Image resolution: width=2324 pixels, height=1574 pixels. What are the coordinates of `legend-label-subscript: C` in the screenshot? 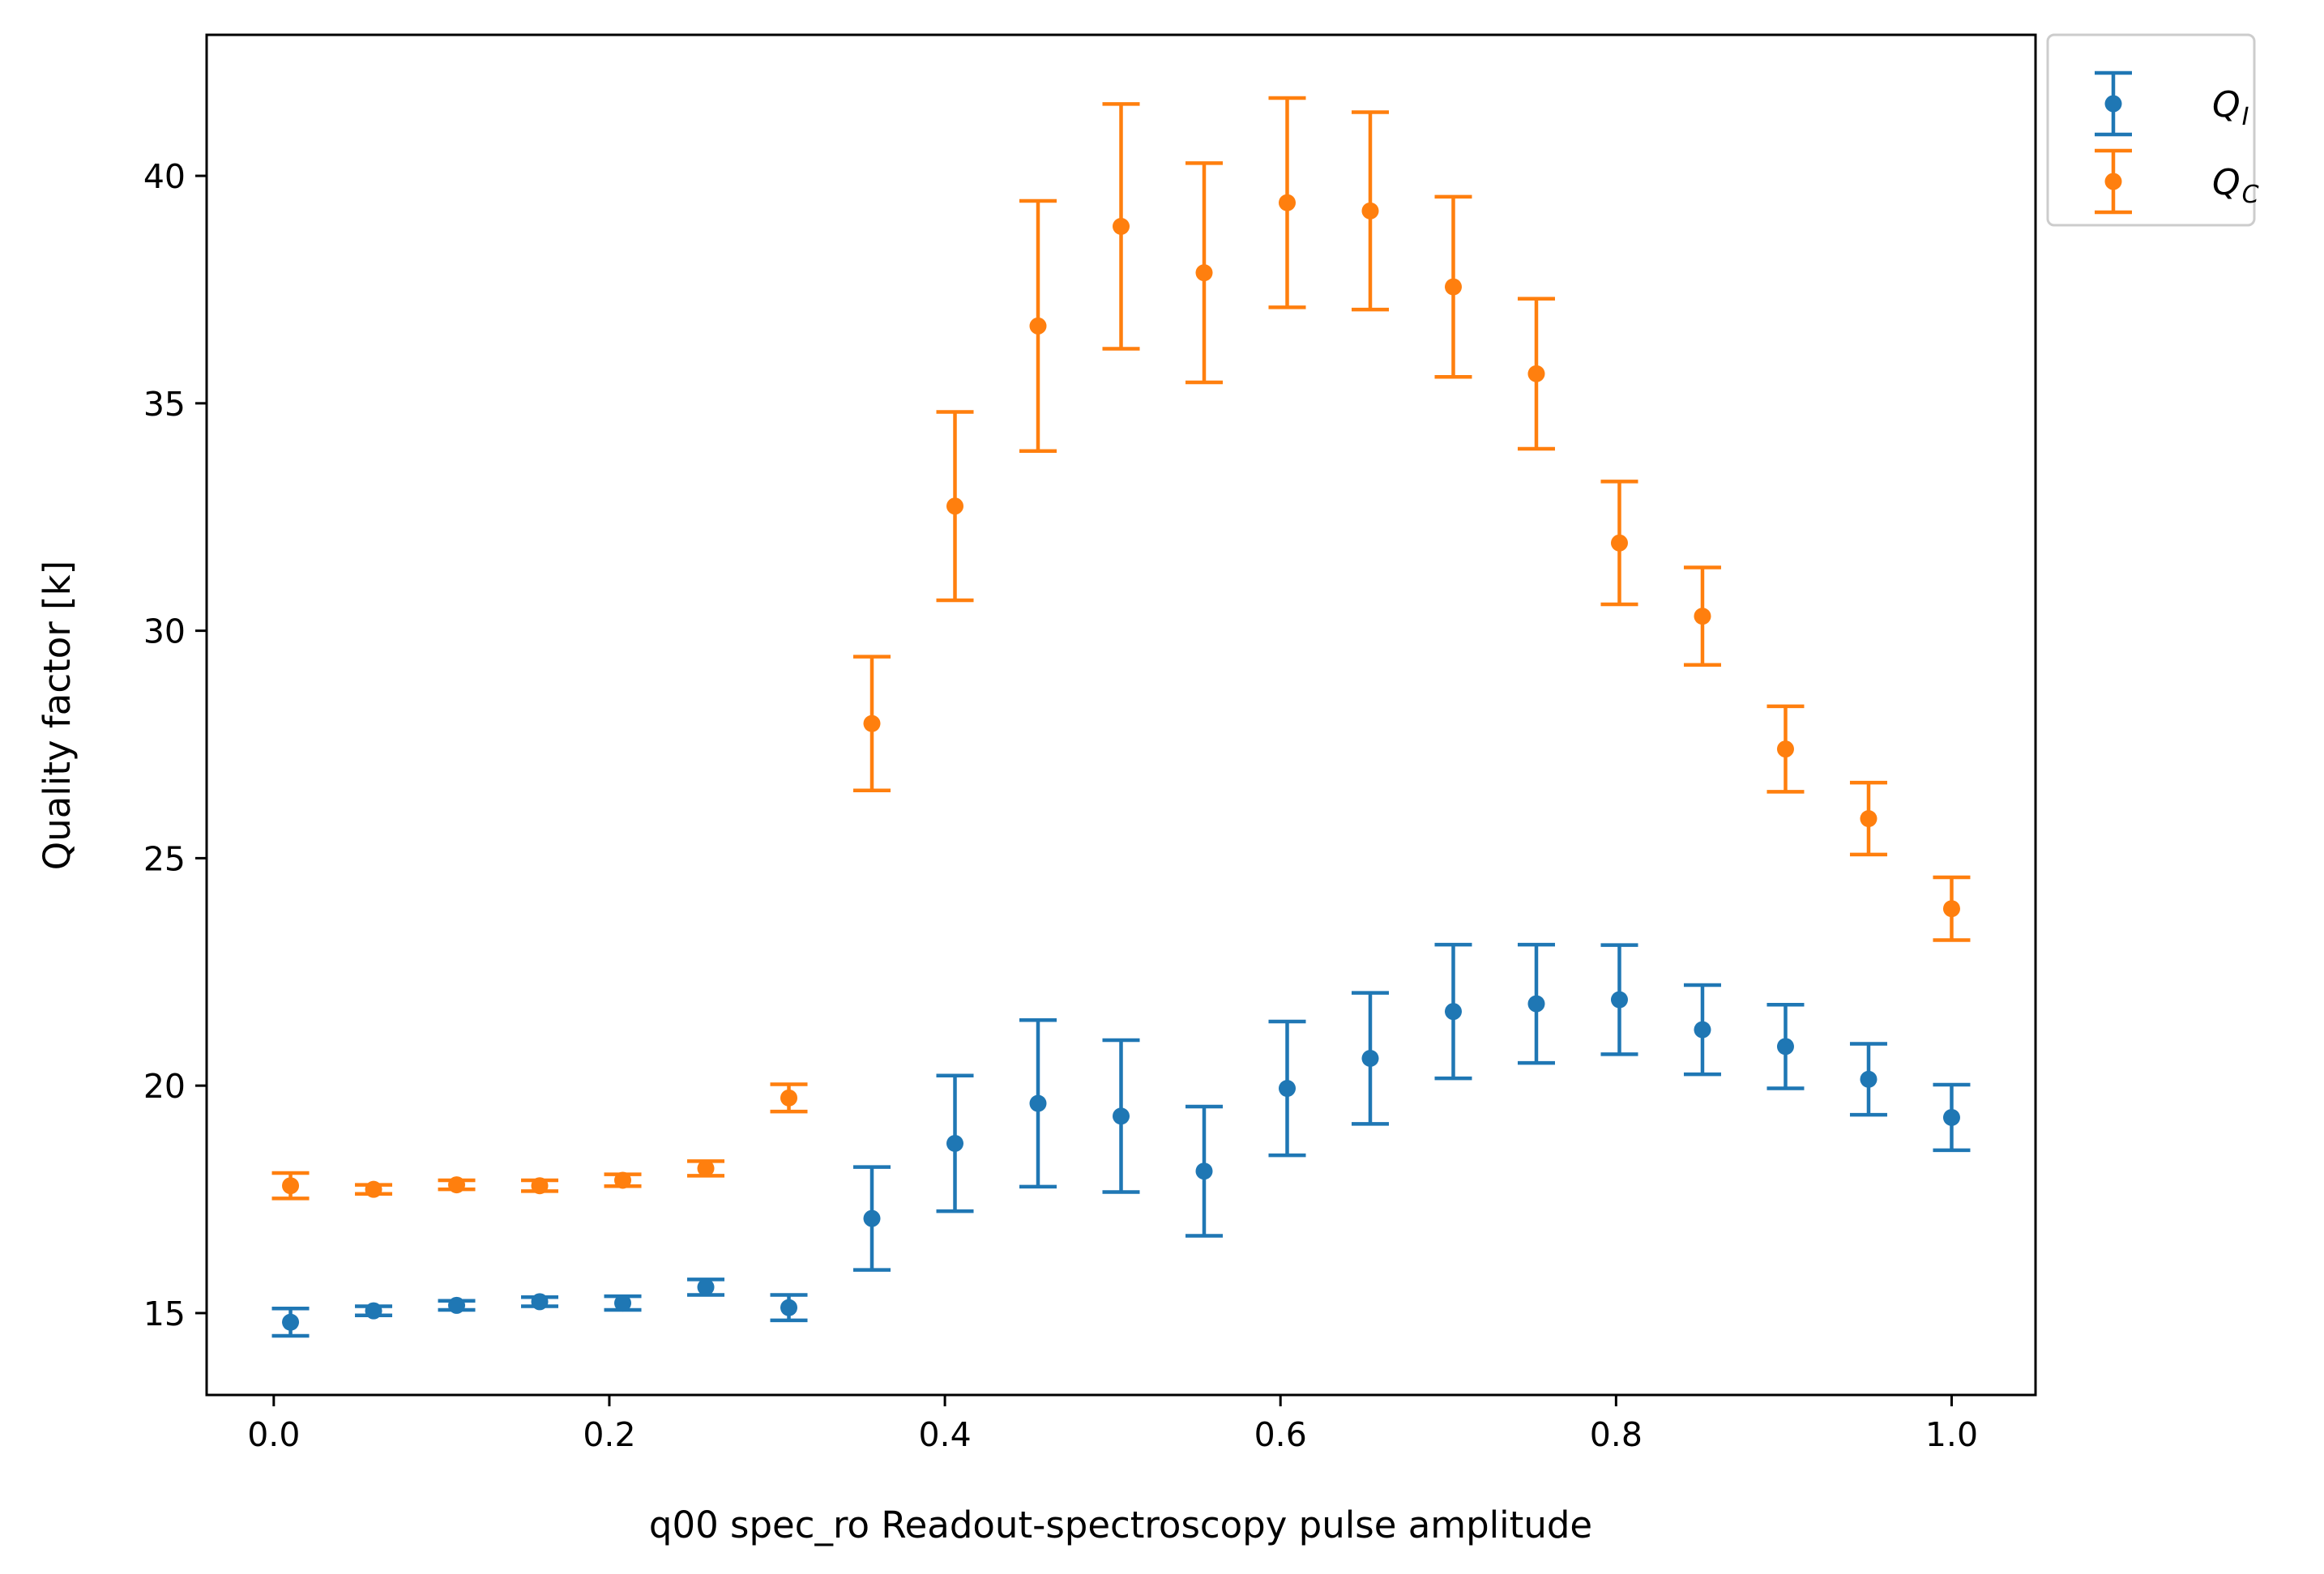 It's located at (2250, 195).